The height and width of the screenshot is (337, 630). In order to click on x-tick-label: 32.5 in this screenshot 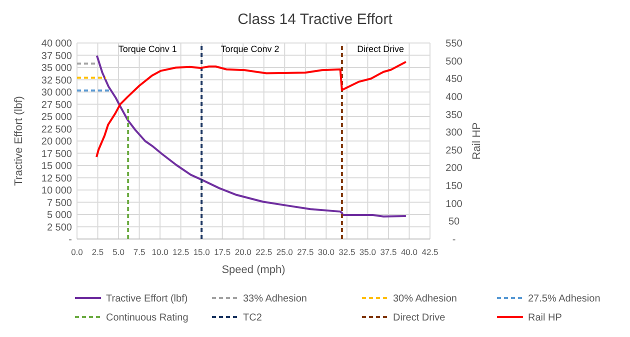, I will do `click(347, 252)`.